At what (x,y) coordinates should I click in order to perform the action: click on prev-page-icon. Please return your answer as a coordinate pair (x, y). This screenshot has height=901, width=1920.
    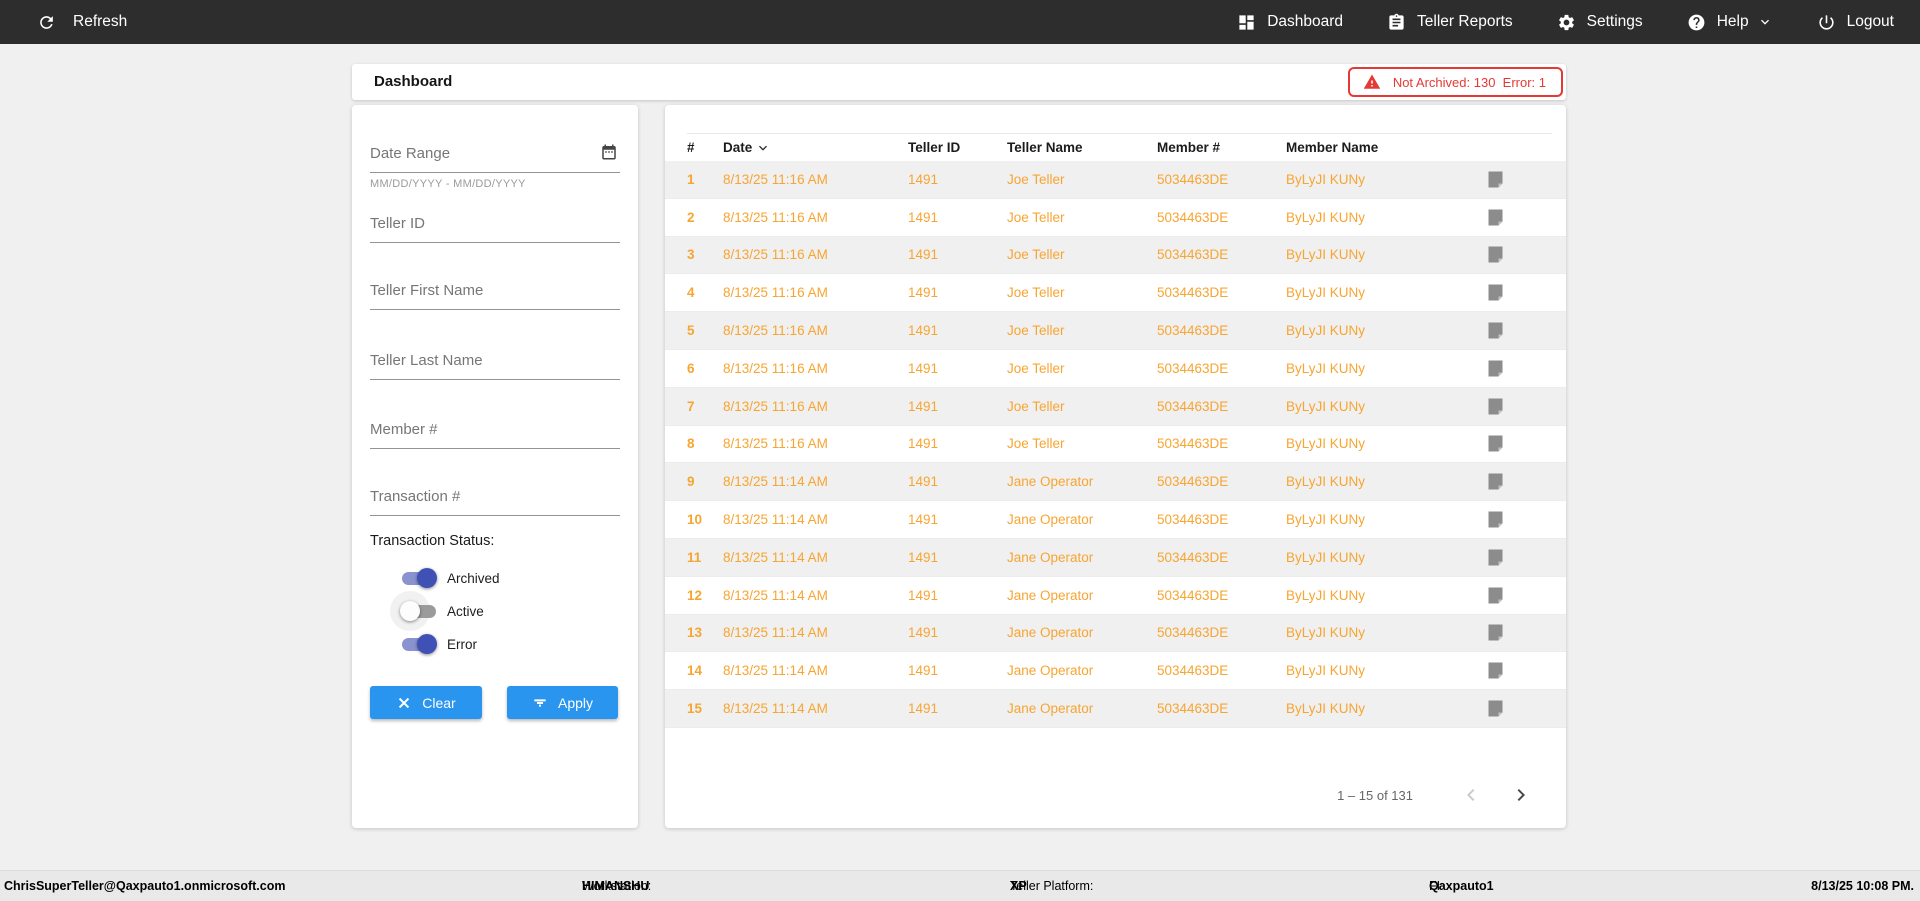
    Looking at the image, I should click on (1471, 795).